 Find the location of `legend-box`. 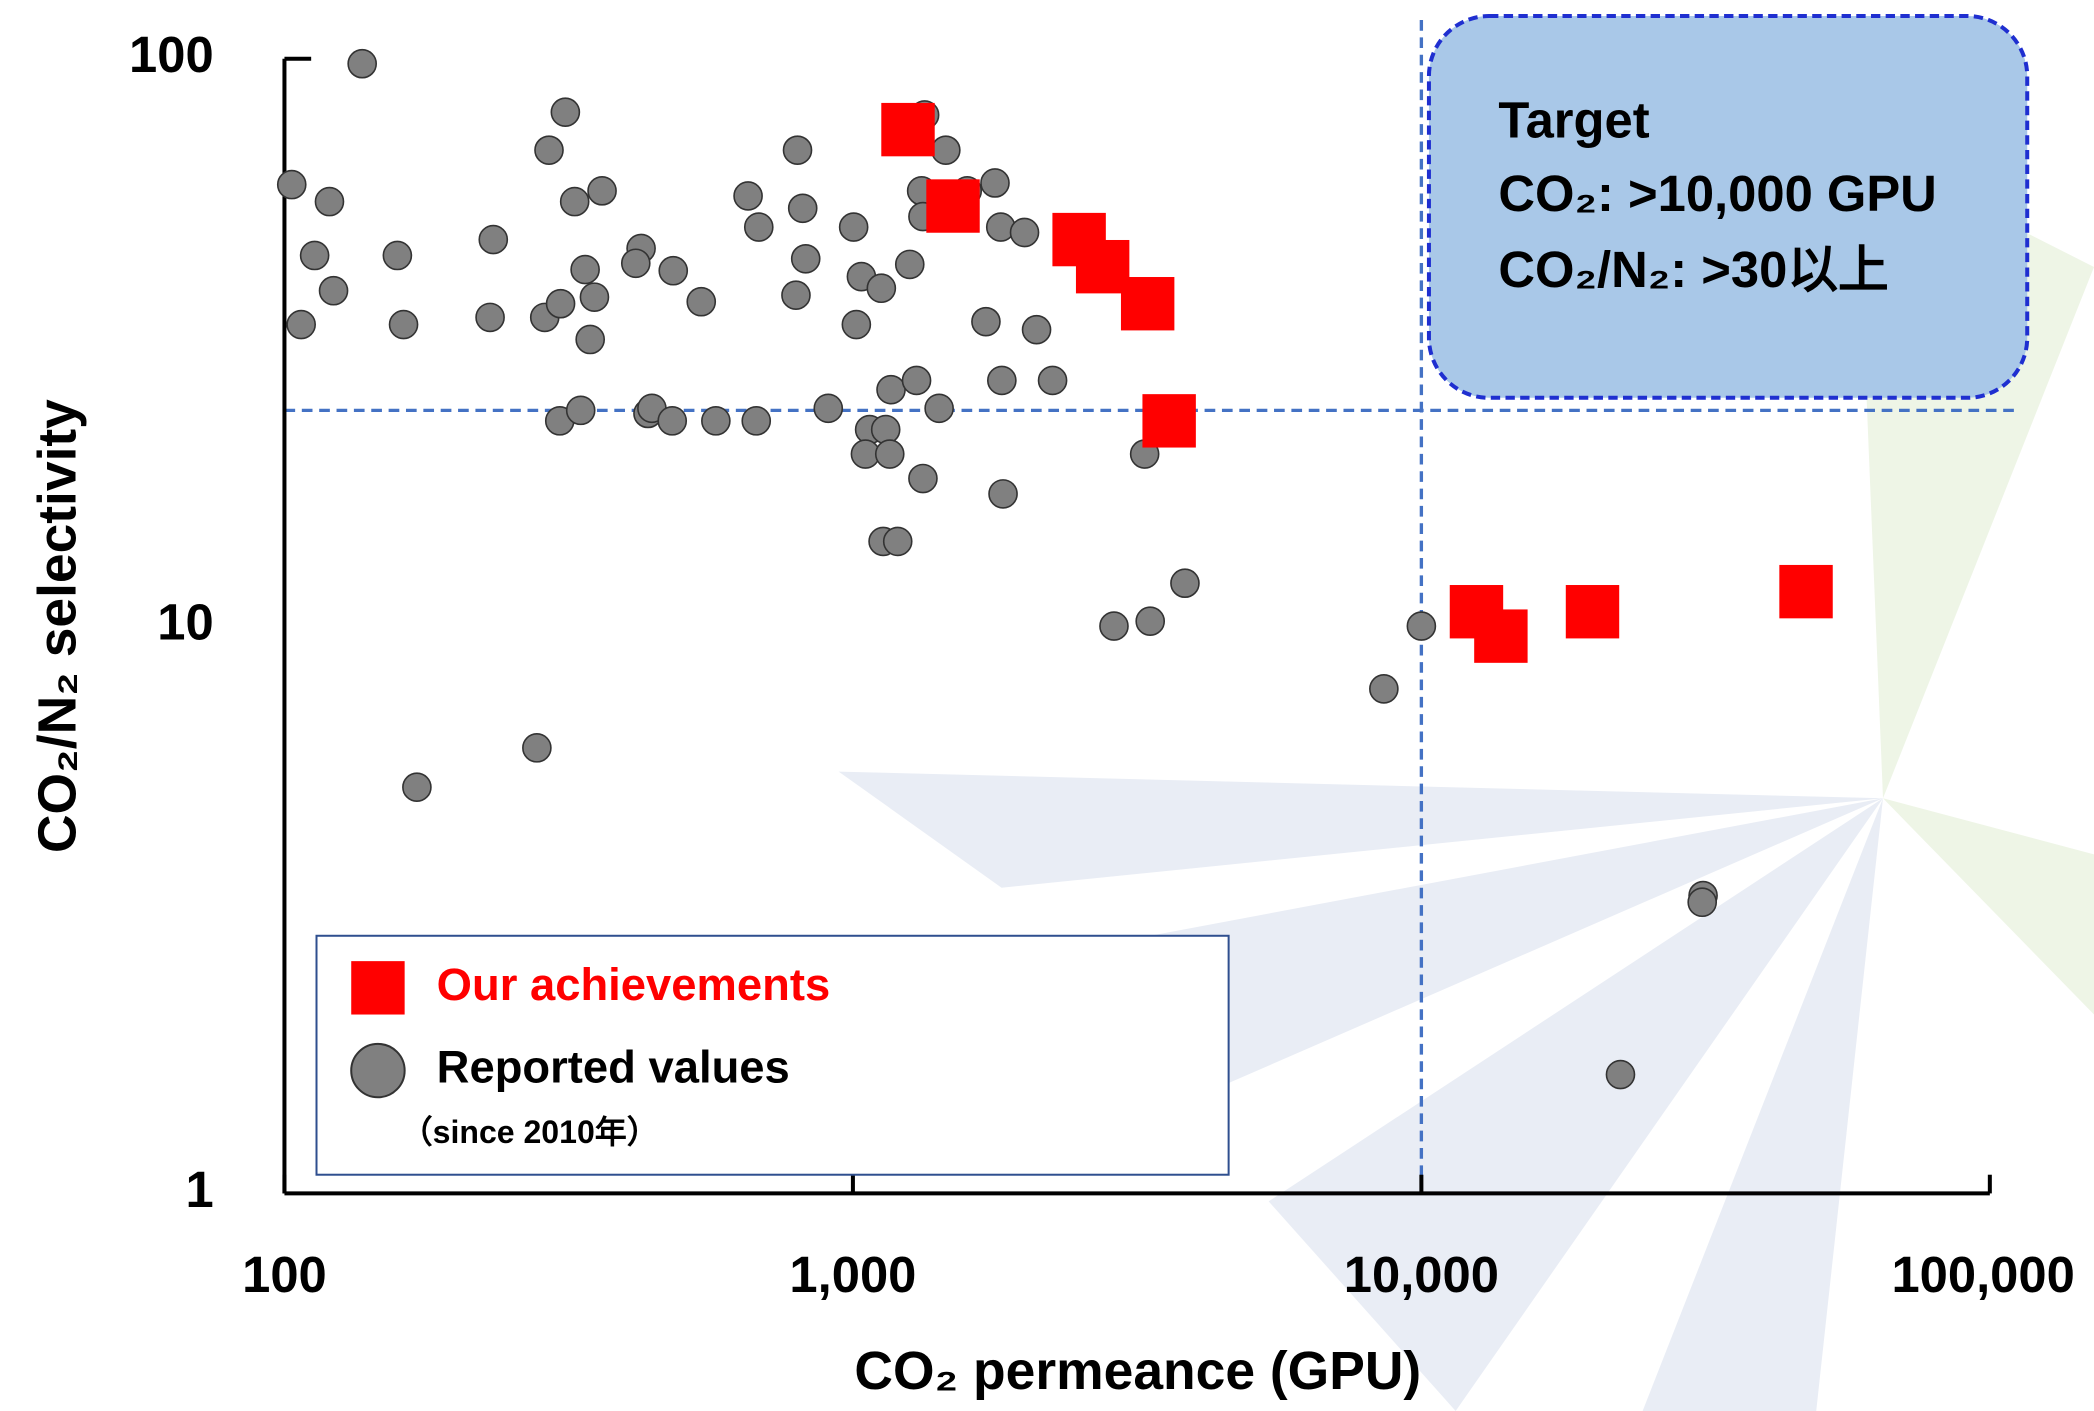

legend-box is located at coordinates (772, 1055).